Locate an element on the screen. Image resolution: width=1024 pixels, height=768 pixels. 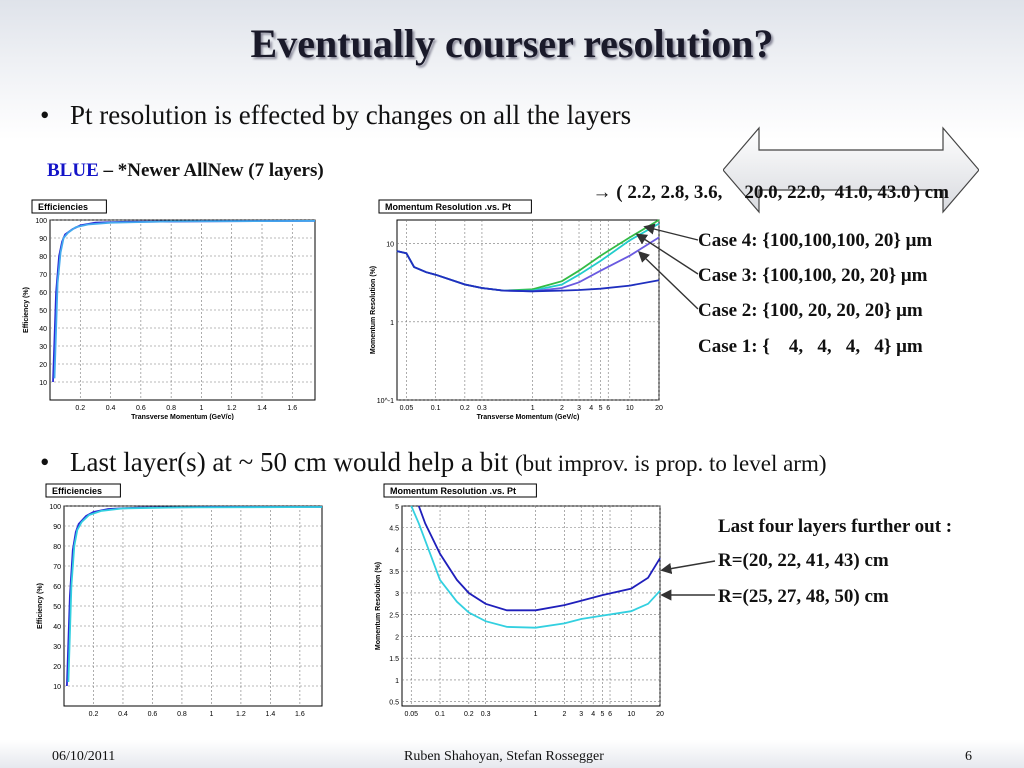
y-tick-label: 0.5 is located at coordinates (394, 703).